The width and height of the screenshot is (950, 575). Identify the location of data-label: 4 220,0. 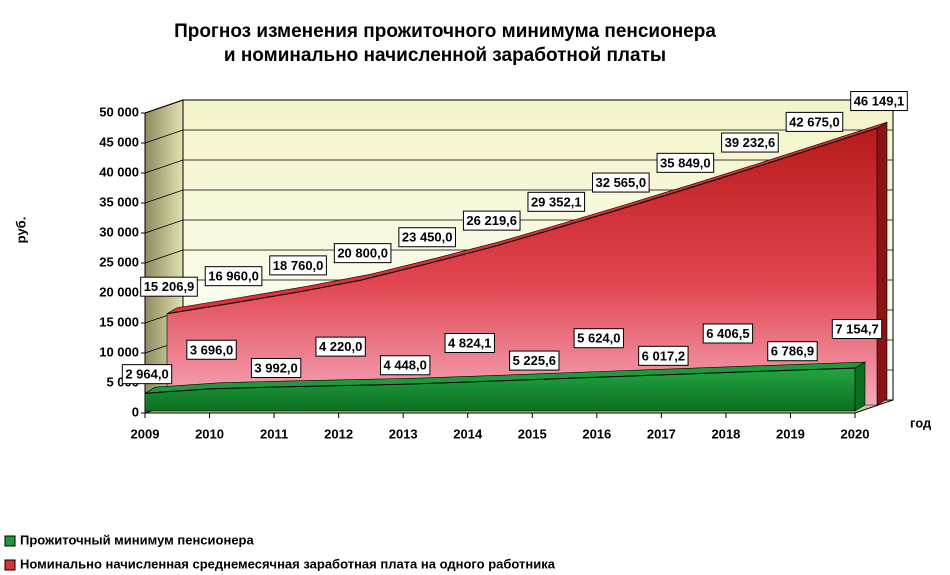
(340, 346).